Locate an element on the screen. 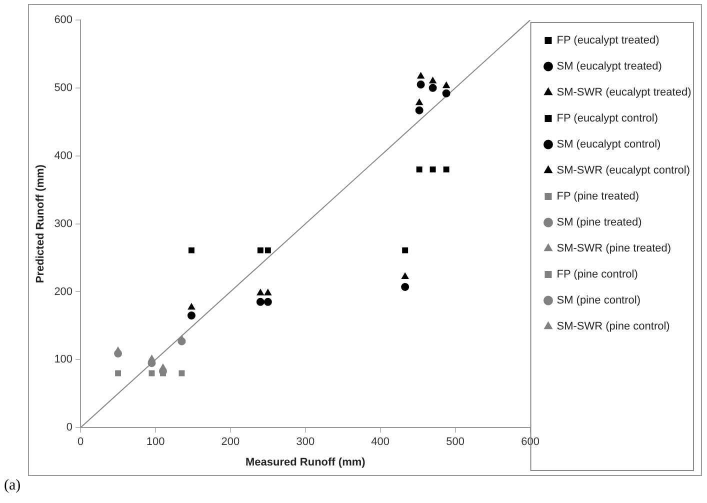 The width and height of the screenshot is (707, 503). legend-label: FP (eucalypt control) is located at coordinates (607, 118).